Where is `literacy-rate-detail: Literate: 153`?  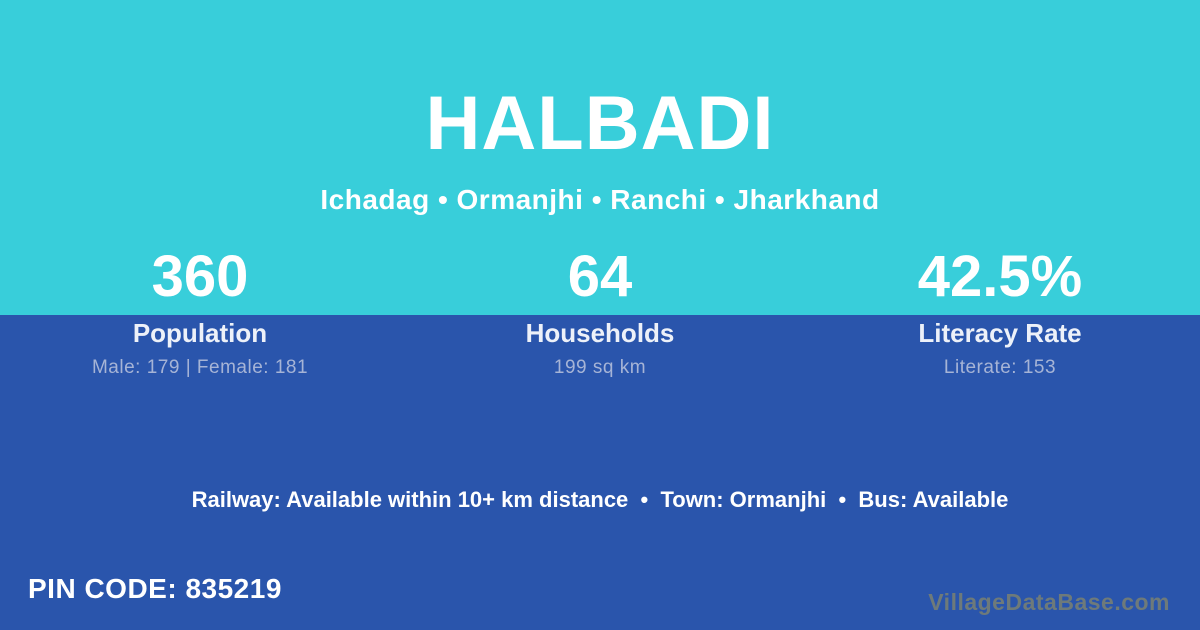
literacy-rate-detail: Literate: 153 is located at coordinates (1000, 367).